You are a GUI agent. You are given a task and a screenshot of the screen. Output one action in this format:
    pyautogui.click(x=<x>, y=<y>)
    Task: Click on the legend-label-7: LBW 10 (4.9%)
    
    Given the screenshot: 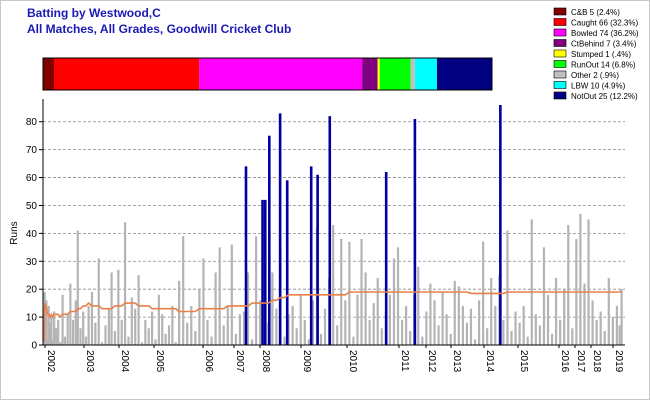 What is the action you would take?
    pyautogui.click(x=598, y=86)
    